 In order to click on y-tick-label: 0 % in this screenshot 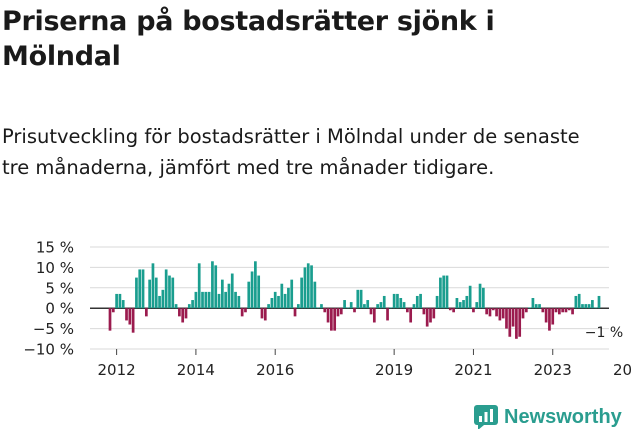, I will do `click(59, 309)`.